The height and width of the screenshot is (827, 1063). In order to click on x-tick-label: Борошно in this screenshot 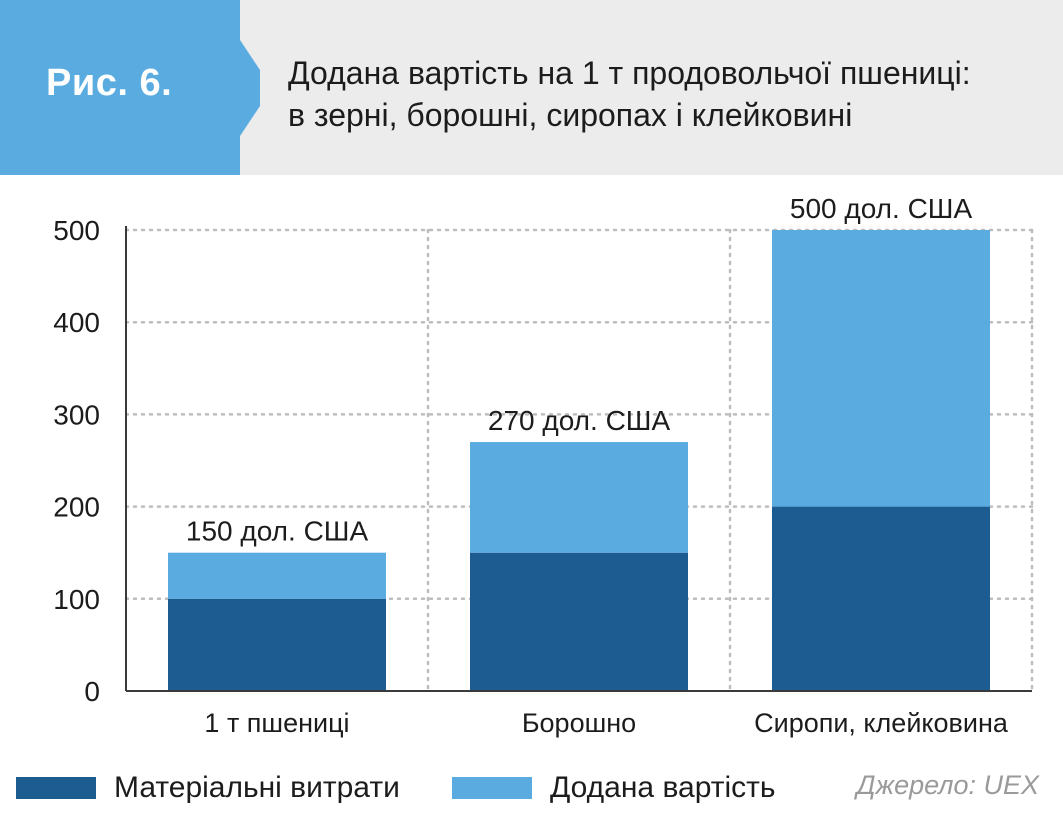, I will do `click(579, 723)`.